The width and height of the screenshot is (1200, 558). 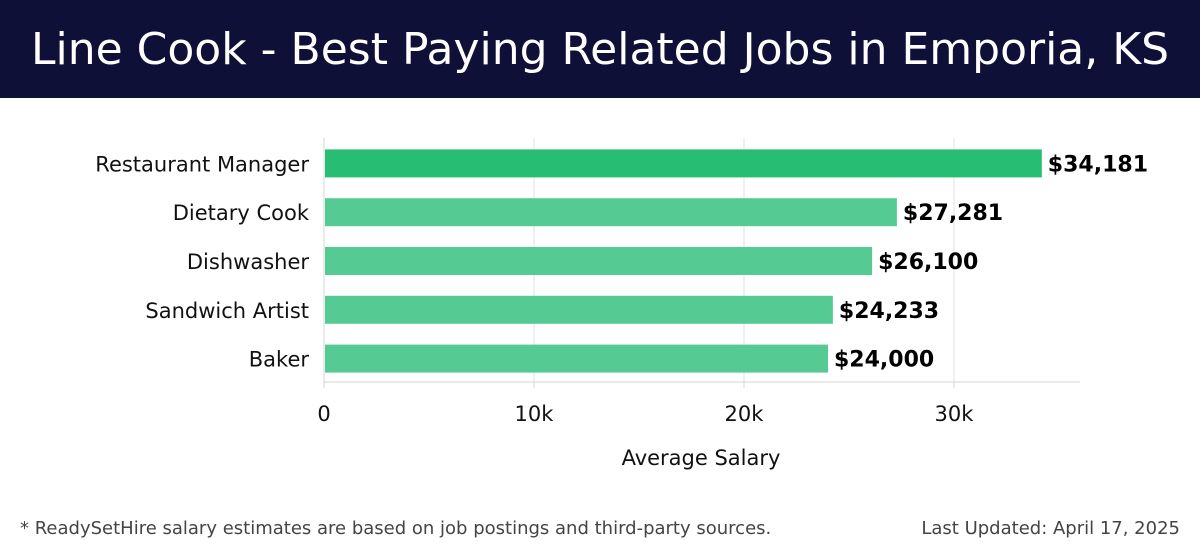 What do you see at coordinates (323, 414) in the screenshot?
I see `x-tick-label-0: 0` at bounding box center [323, 414].